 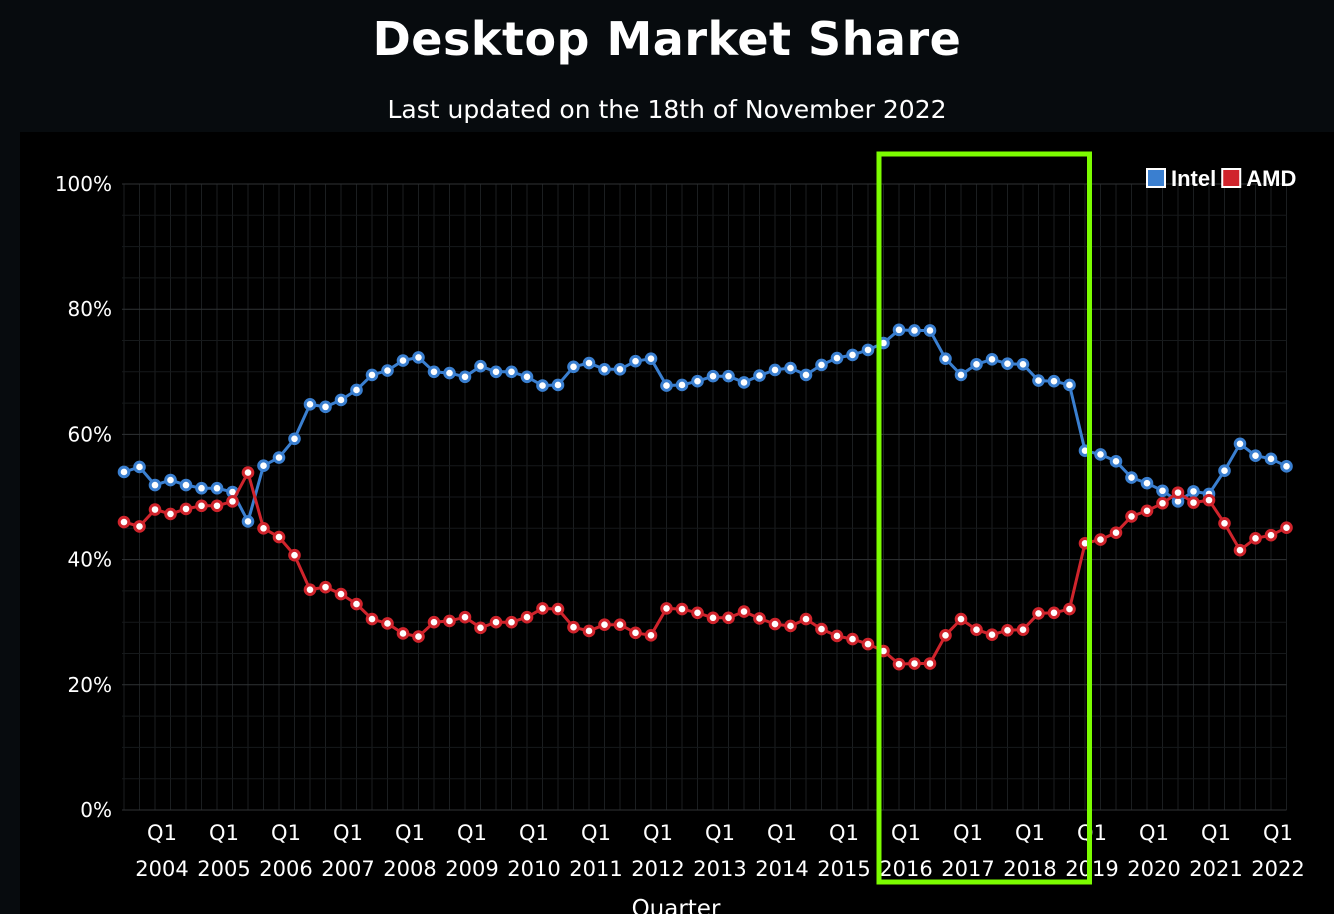 What do you see at coordinates (1181, 178) in the screenshot?
I see `legend-item-intel: Intel` at bounding box center [1181, 178].